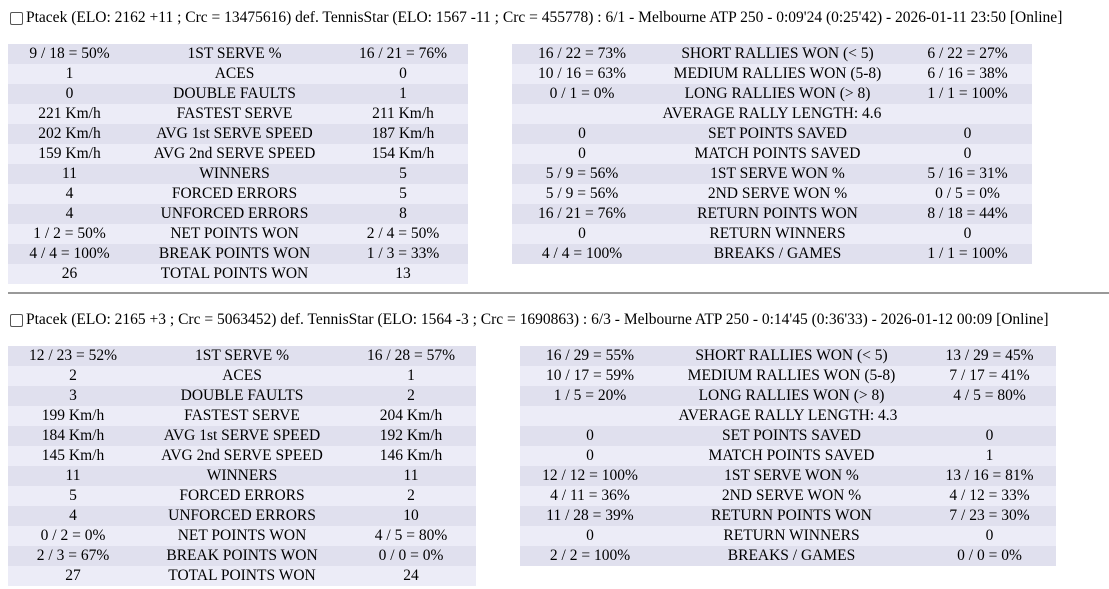 This screenshot has height=589, width=1109. I want to click on stat-row: 4 / 11 = 36% 2ND SERVE WON % 4 / 12 = 33%, so click(788, 496).